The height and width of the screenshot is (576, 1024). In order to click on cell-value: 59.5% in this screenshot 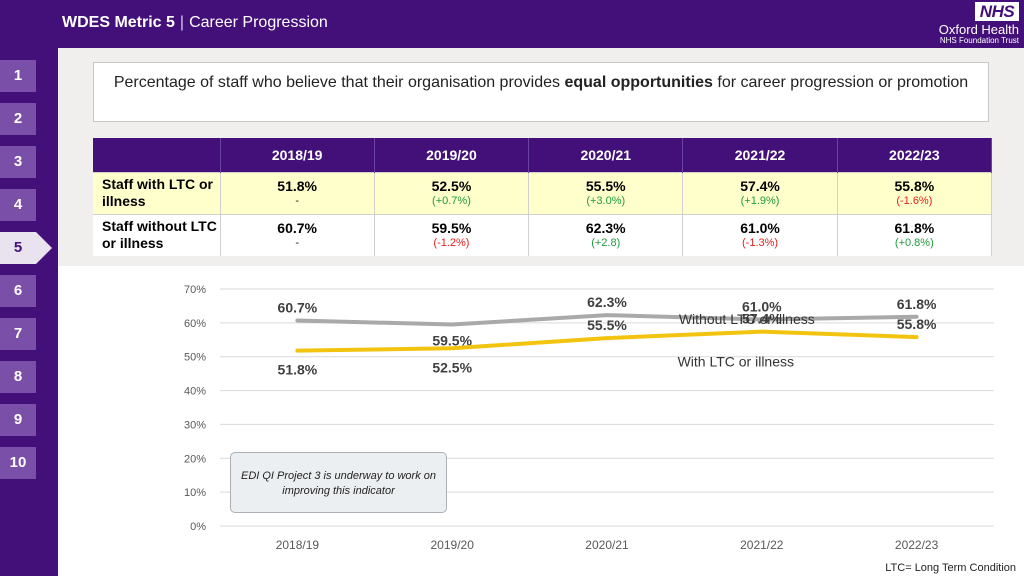, I will do `click(451, 228)`.